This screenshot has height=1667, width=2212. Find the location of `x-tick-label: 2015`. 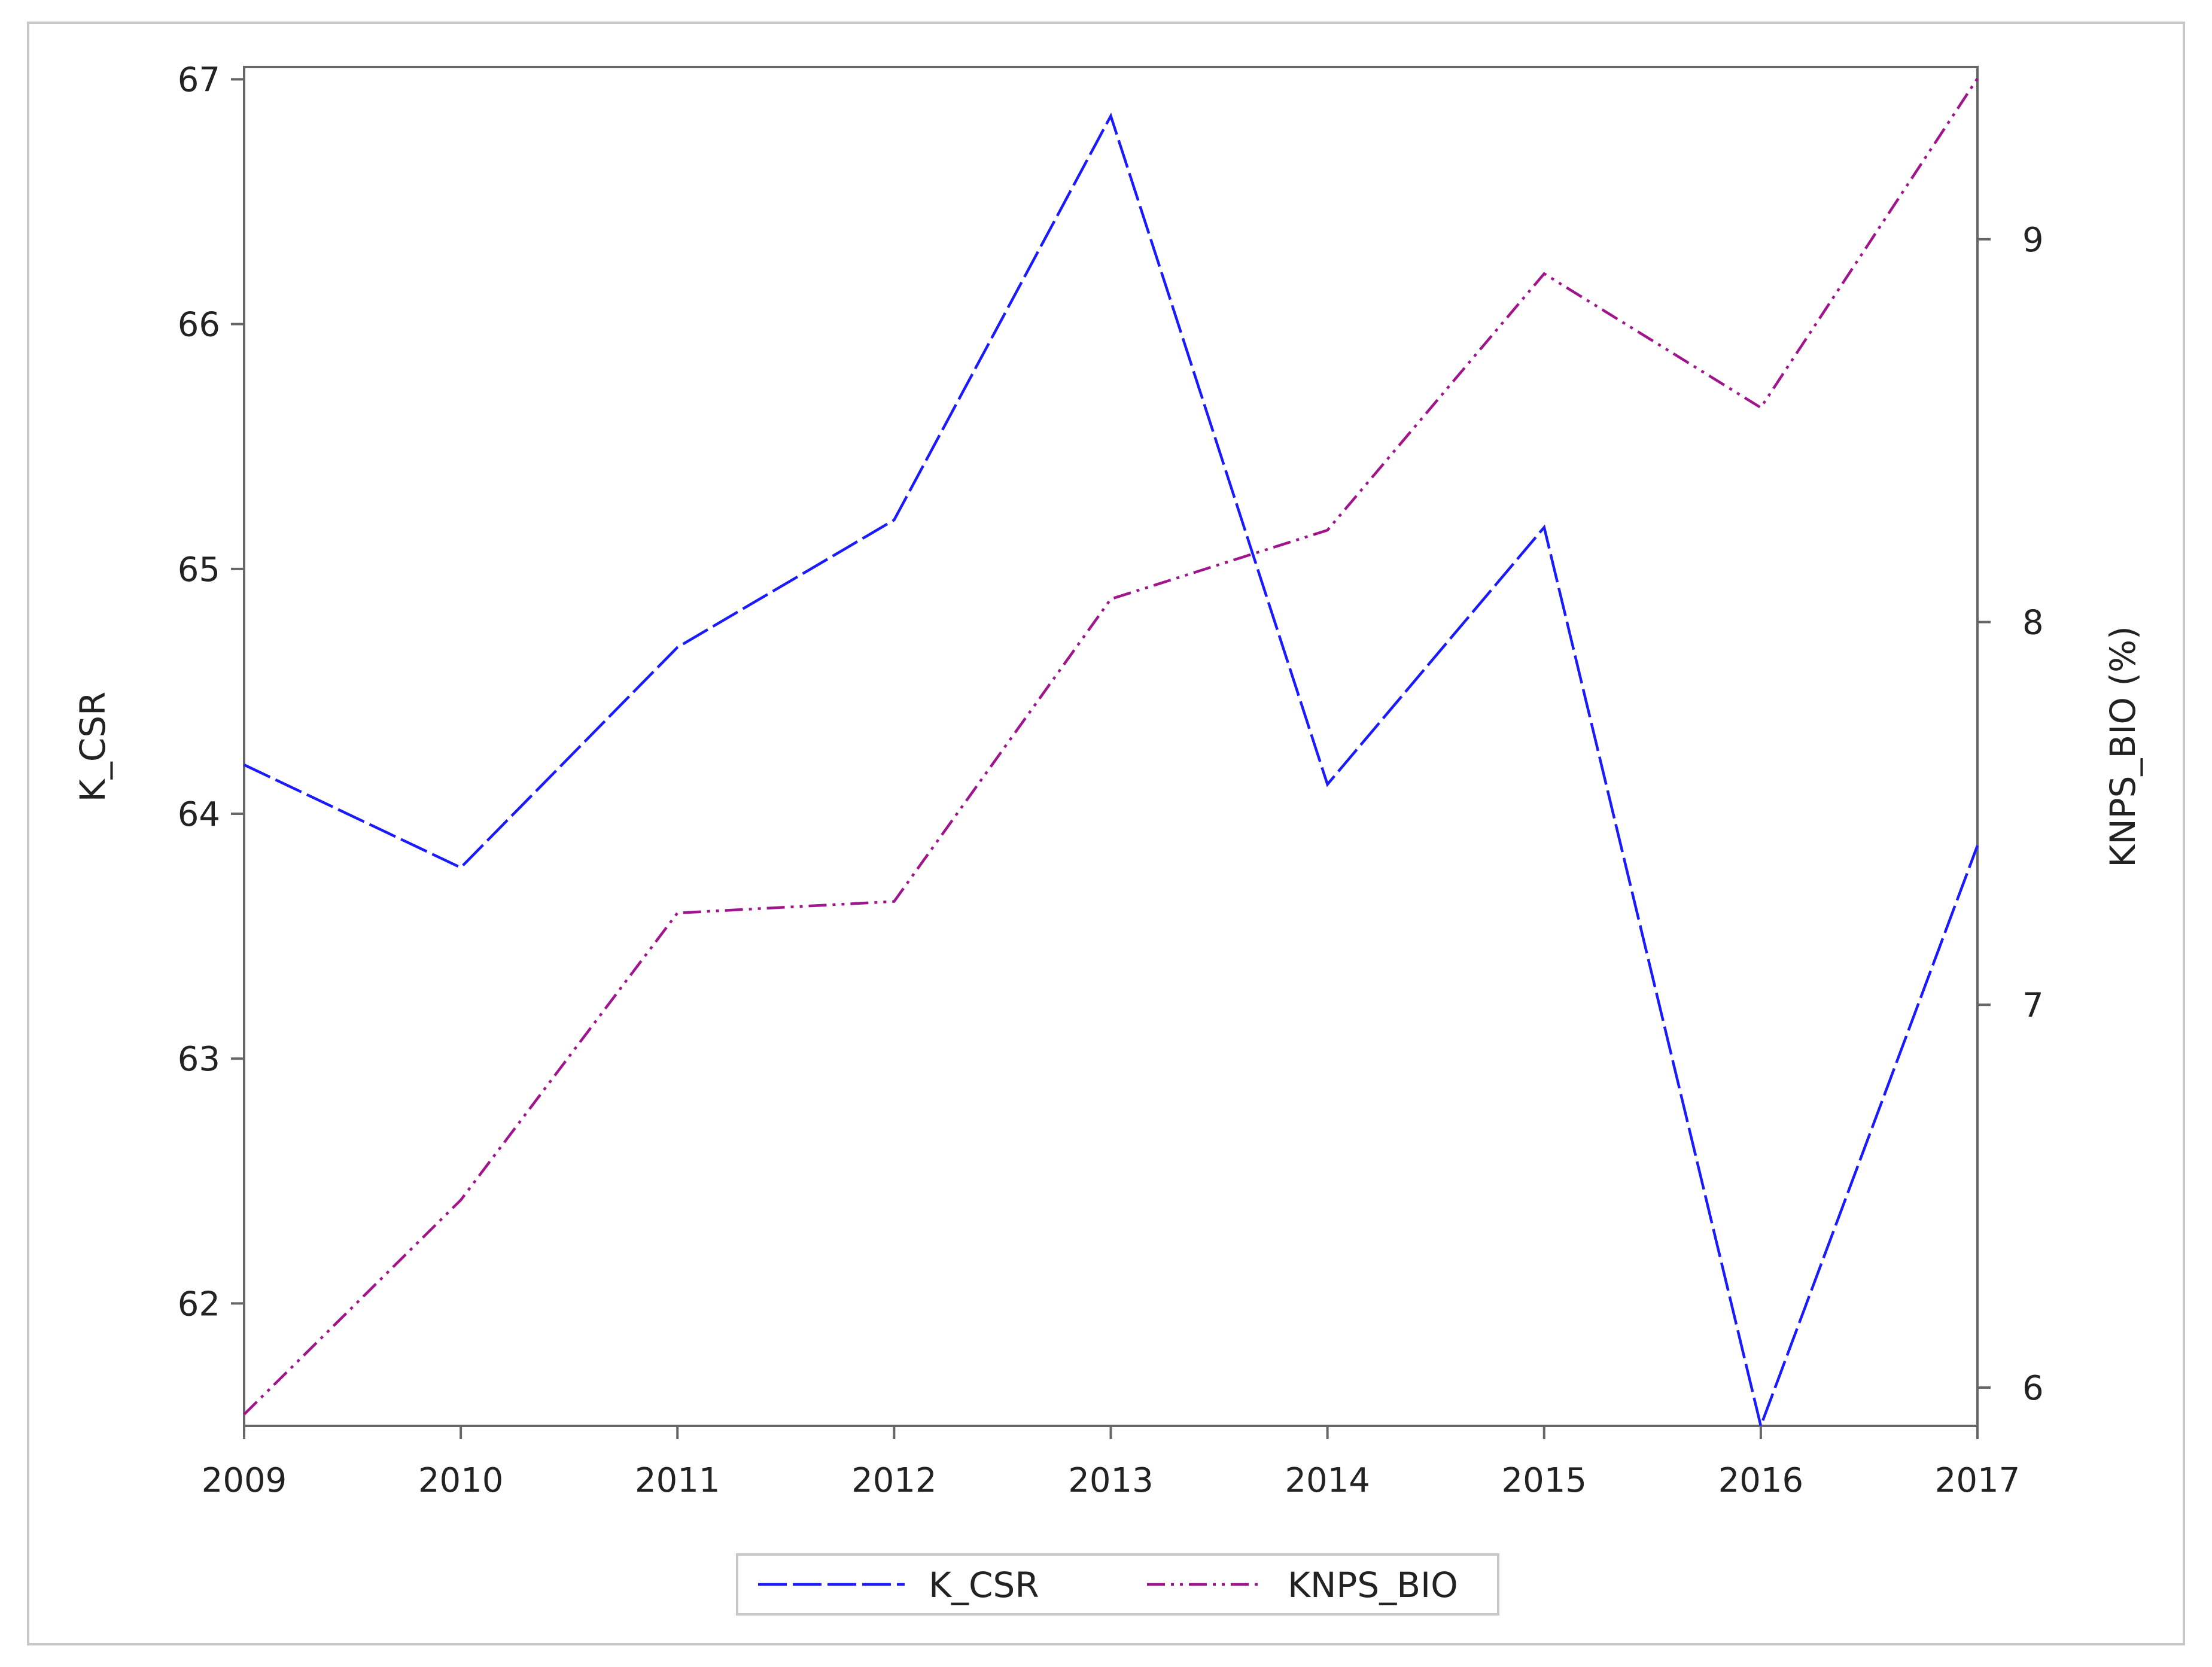

x-tick-label: 2015 is located at coordinates (1544, 1480).